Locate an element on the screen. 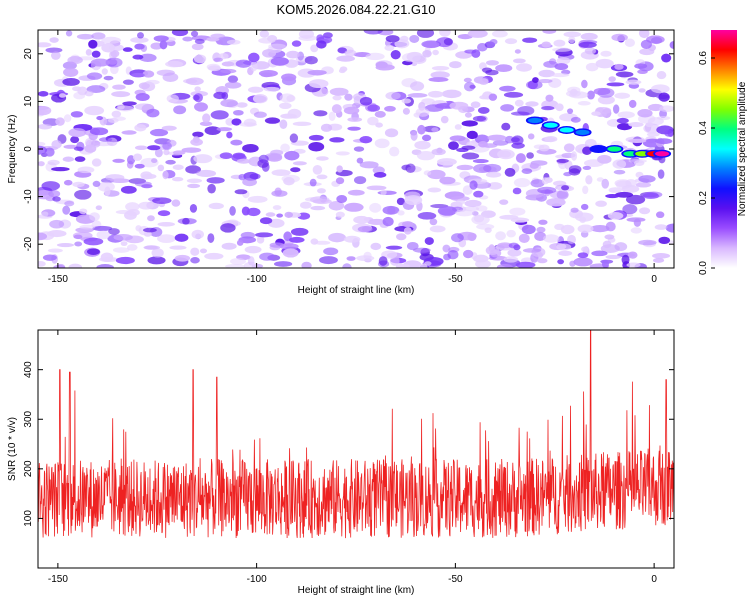 This screenshot has height=600, width=750. x-tick-label: 0 is located at coordinates (654, 579).